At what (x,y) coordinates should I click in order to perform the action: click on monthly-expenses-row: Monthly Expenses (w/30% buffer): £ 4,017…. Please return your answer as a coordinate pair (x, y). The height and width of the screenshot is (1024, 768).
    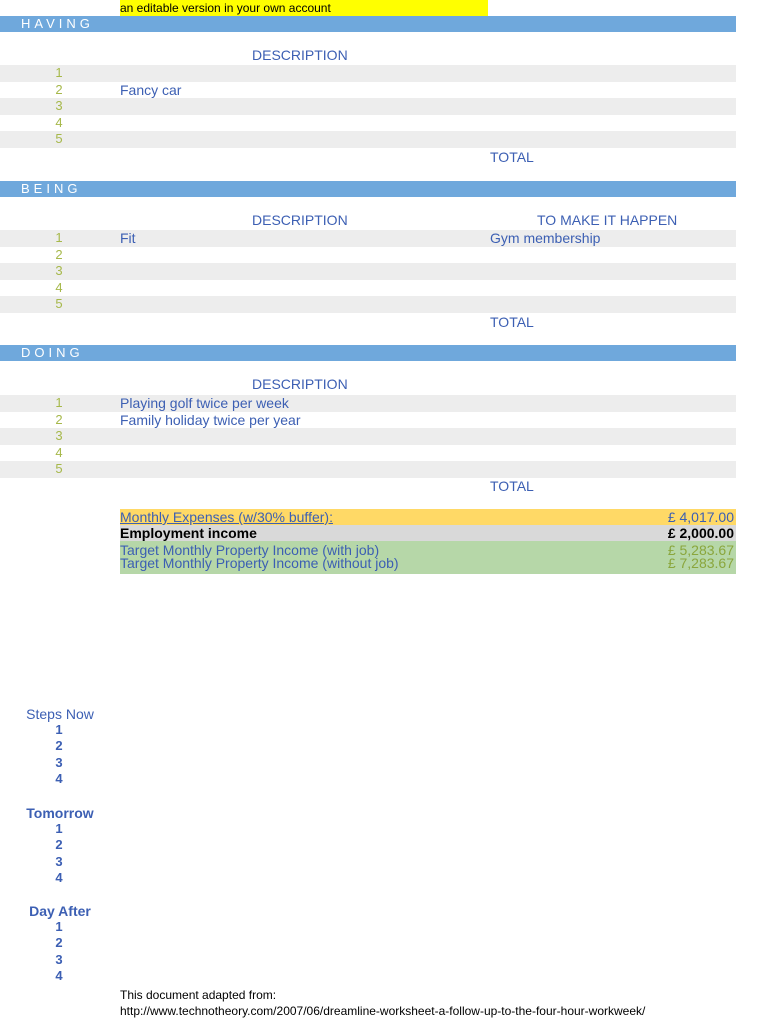
    Looking at the image, I should click on (428, 517).